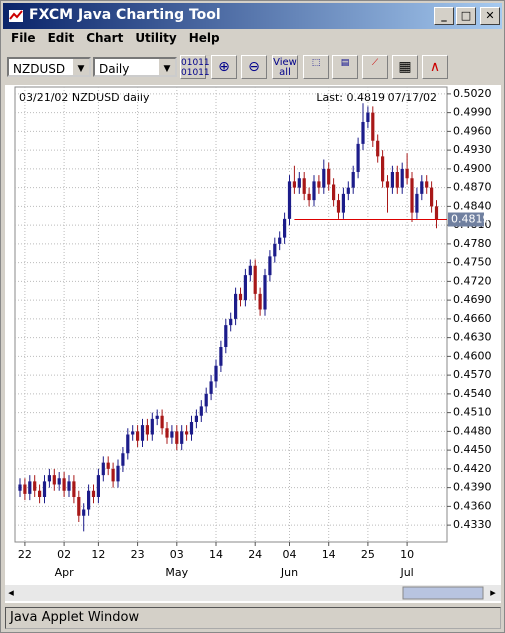 Image resolution: width=505 pixels, height=633 pixels. I want to click on bar-type-button: ▤, so click(345, 67).